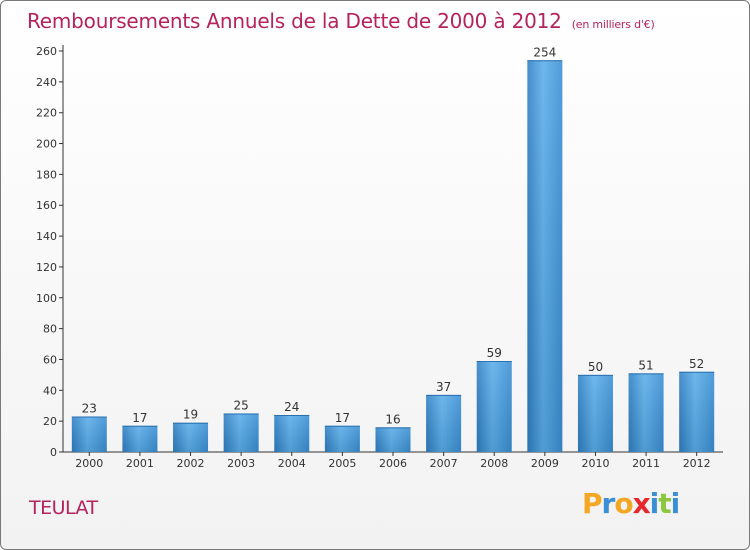 The width and height of the screenshot is (750, 550). What do you see at coordinates (241, 405) in the screenshot?
I see `value-label-2003: 25` at bounding box center [241, 405].